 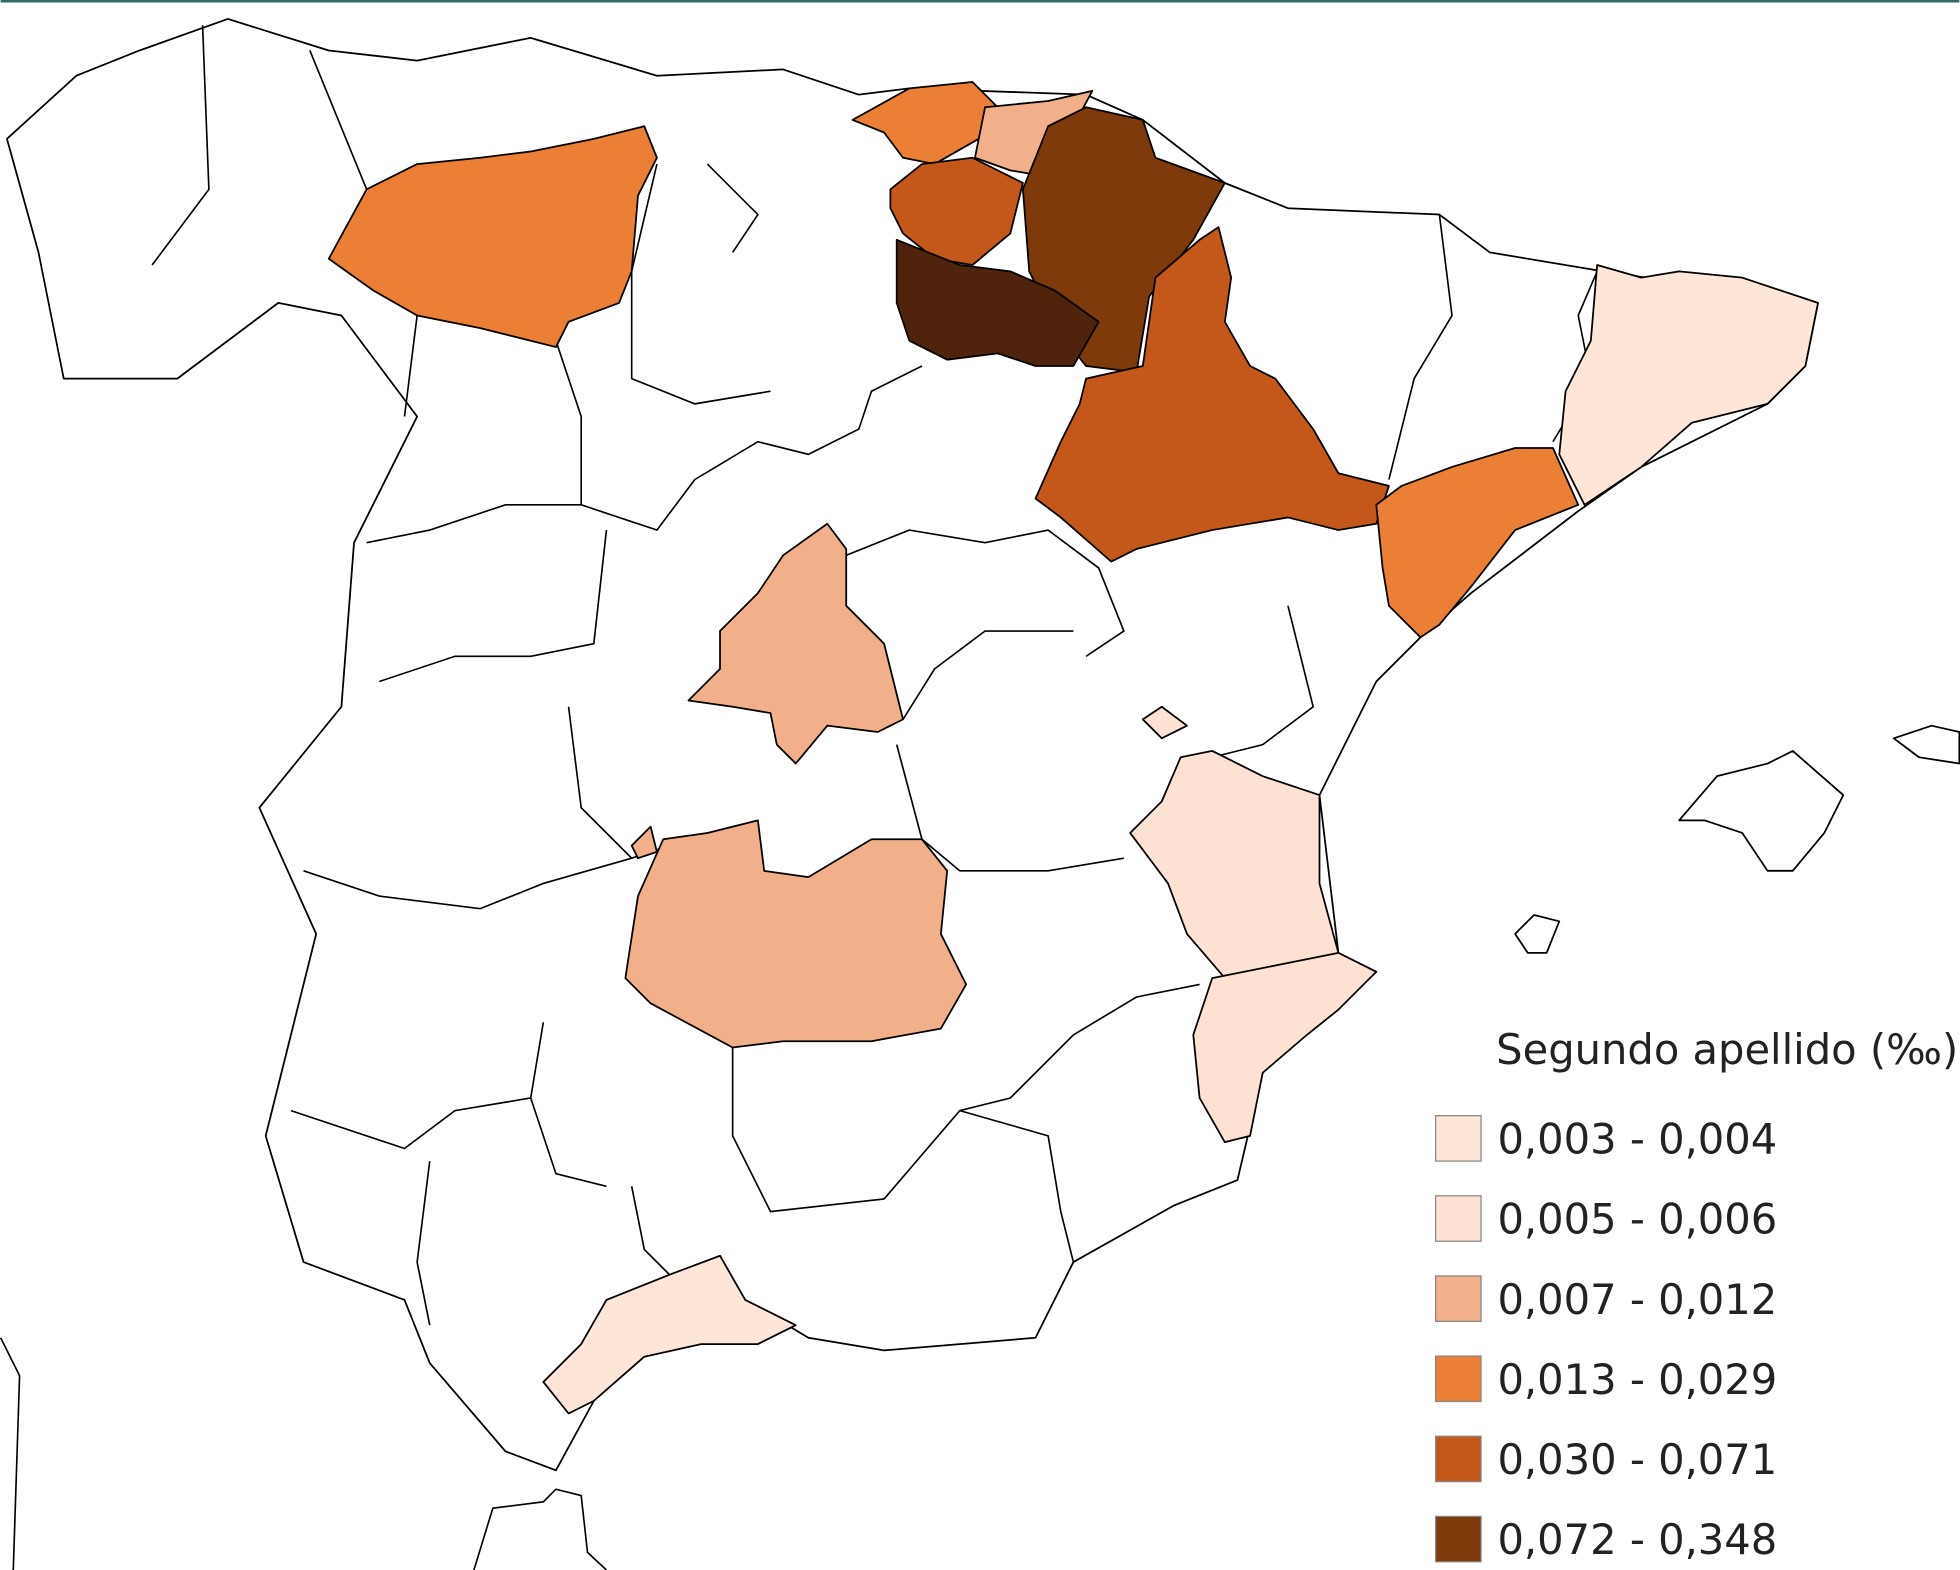 I want to click on legend-label: 0,013 - 0,029, so click(x=1637, y=1379).